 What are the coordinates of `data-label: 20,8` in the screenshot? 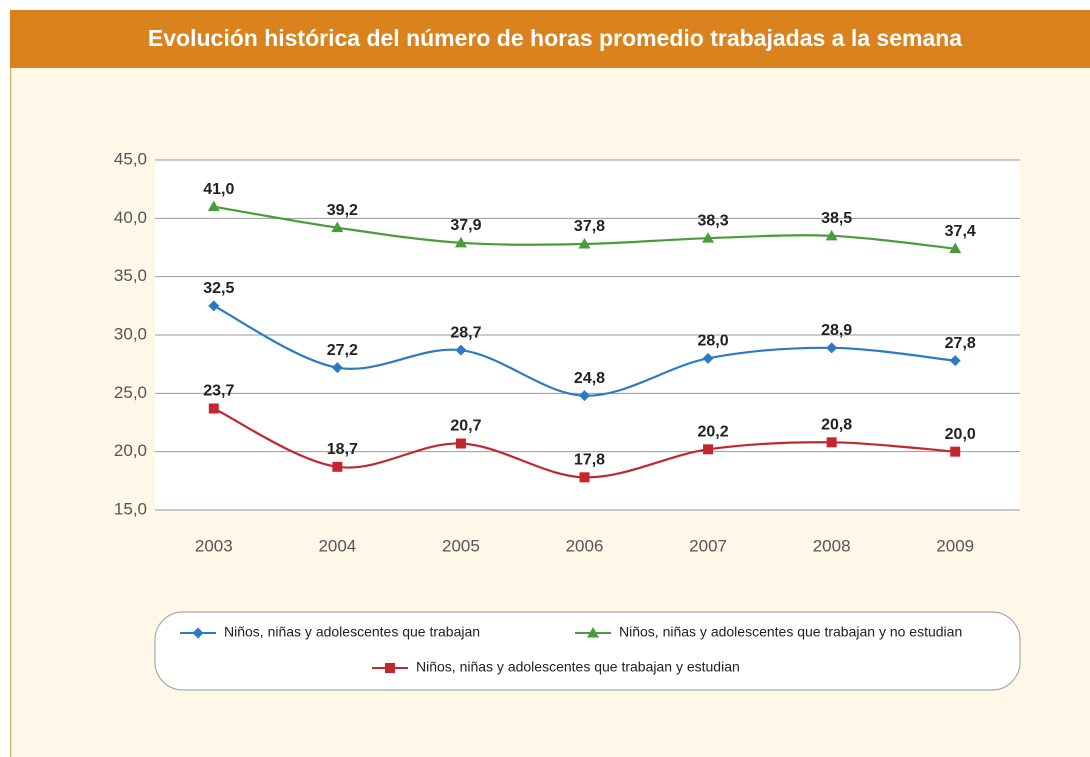 It's located at (836, 425).